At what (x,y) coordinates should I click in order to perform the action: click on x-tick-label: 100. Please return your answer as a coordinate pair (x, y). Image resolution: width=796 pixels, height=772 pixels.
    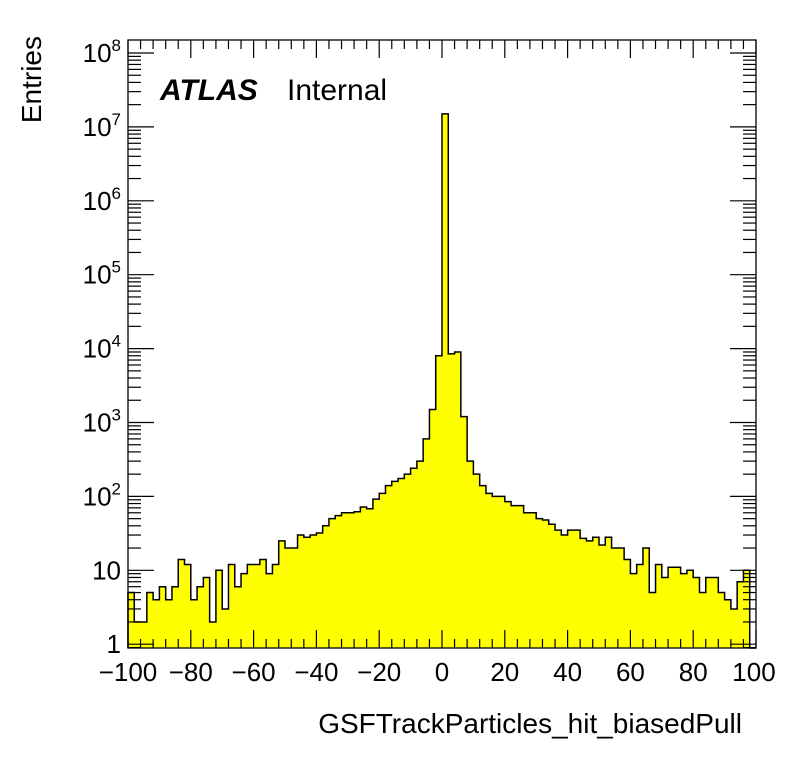
    Looking at the image, I should click on (753, 672).